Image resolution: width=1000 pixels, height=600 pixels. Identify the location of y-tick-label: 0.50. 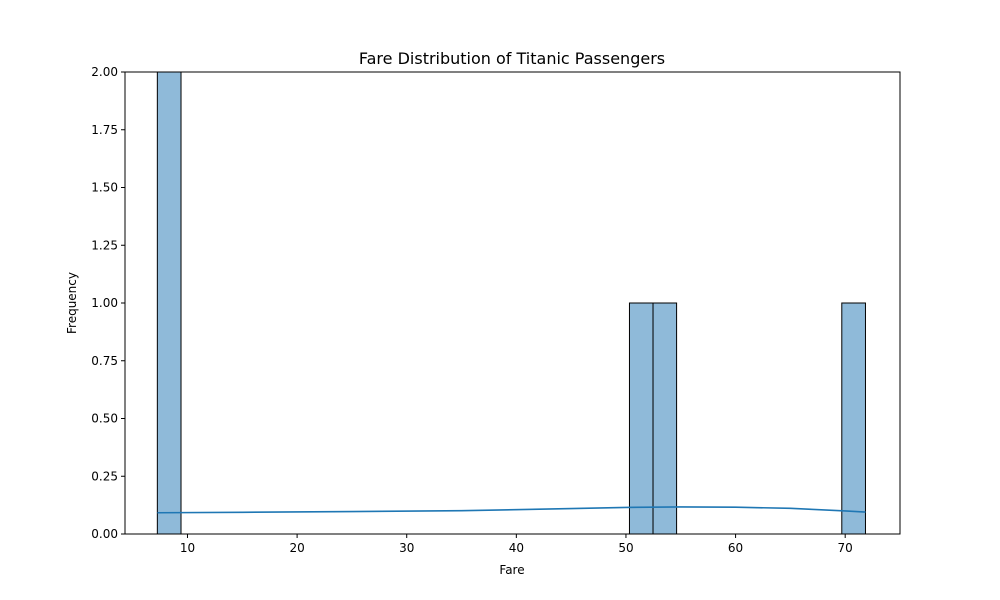
(104, 419).